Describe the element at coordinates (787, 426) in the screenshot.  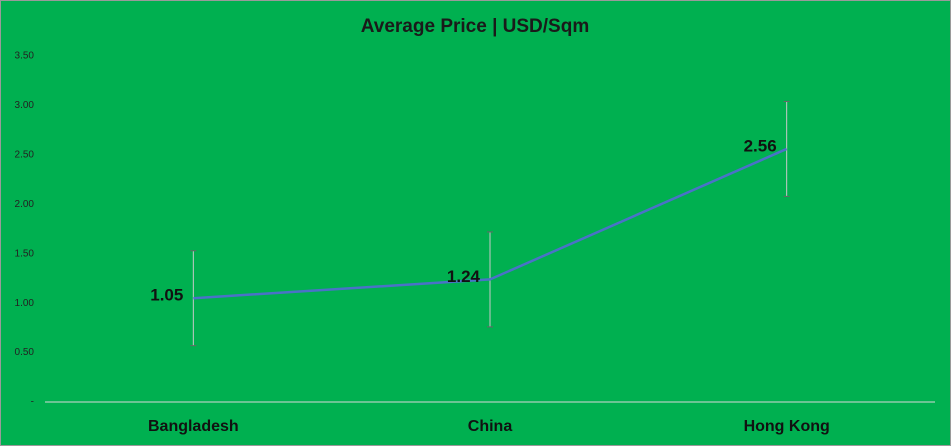
I see `x-tick-label: Hong Kong` at that location.